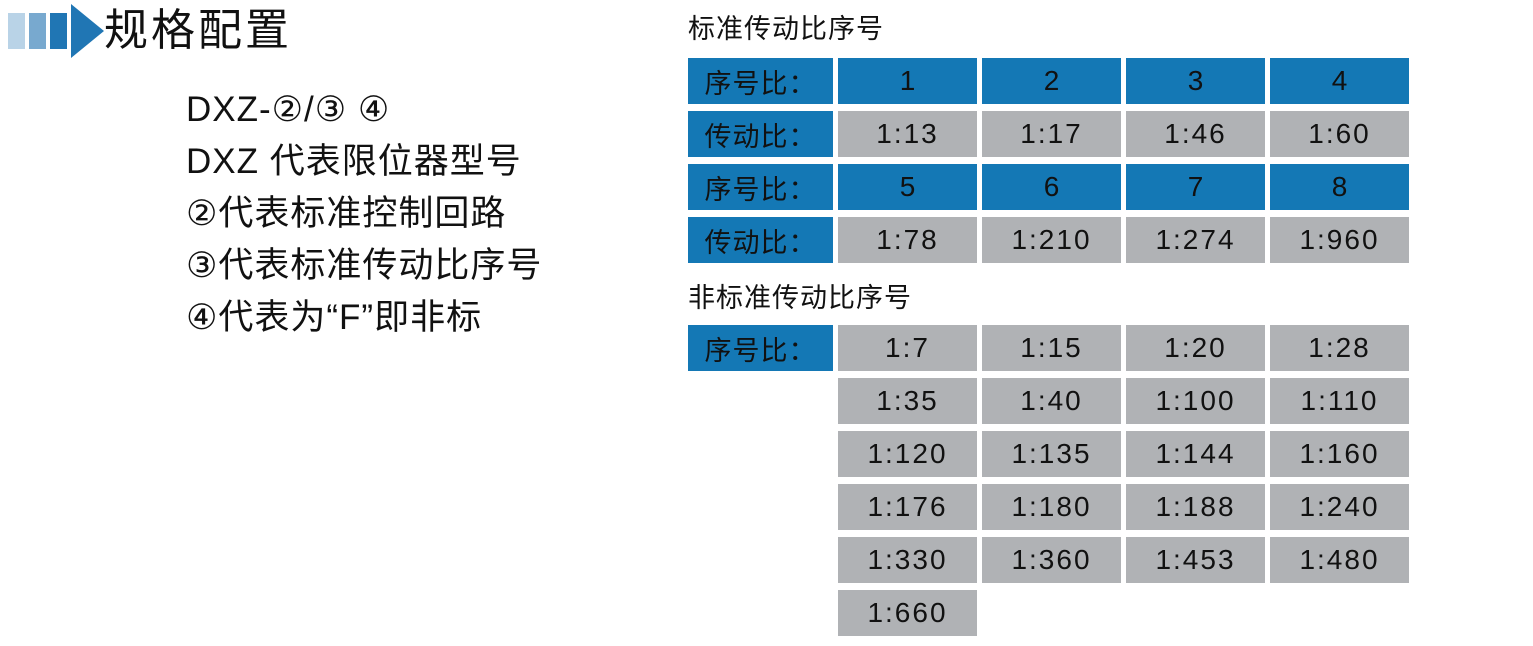 Image resolution: width=1533 pixels, height=646 pixels. Describe the element at coordinates (907, 507) in the screenshot. I see `table-cell: 1:176` at that location.